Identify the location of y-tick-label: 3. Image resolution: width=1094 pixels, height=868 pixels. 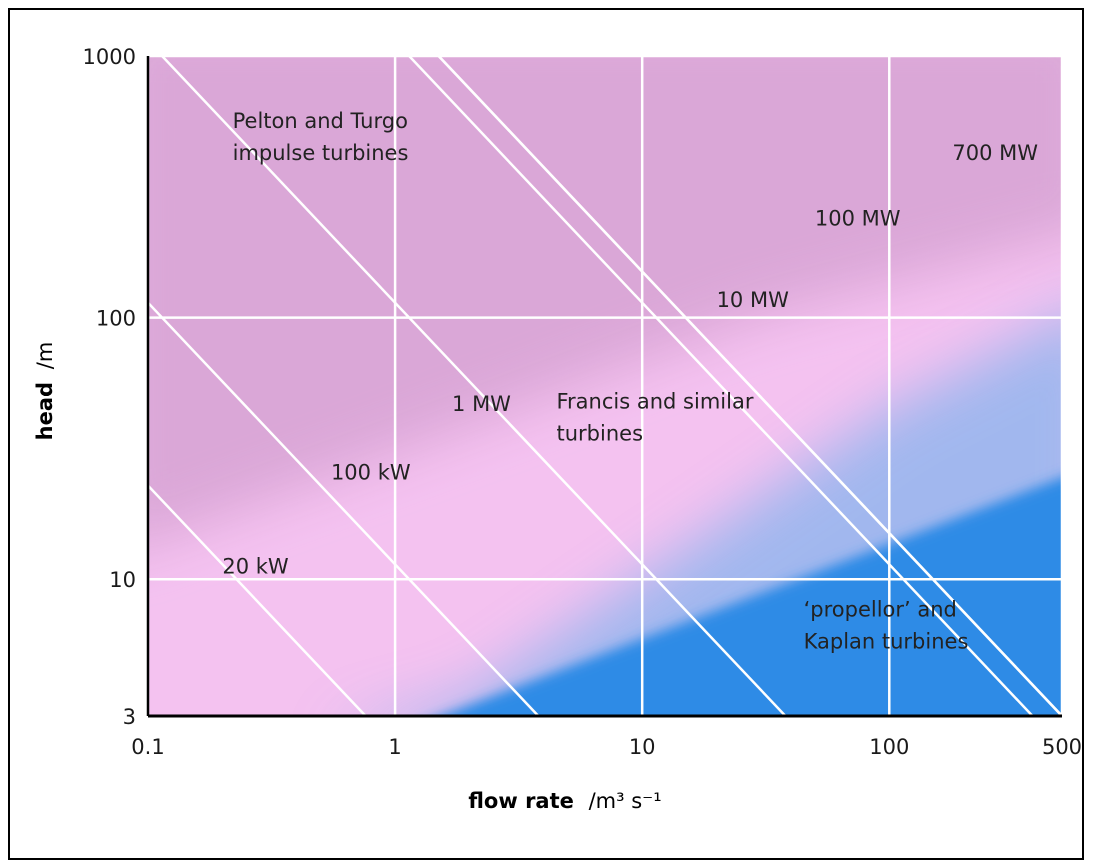
(129, 717).